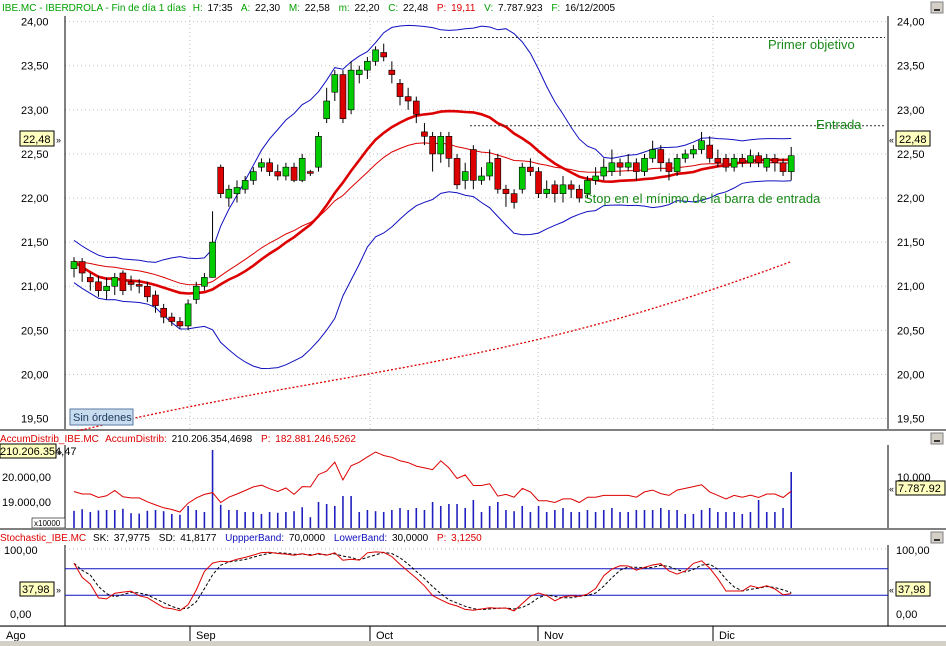 Image resolution: width=946 pixels, height=646 pixels. I want to click on stochastic-panel, so click(473, 578).